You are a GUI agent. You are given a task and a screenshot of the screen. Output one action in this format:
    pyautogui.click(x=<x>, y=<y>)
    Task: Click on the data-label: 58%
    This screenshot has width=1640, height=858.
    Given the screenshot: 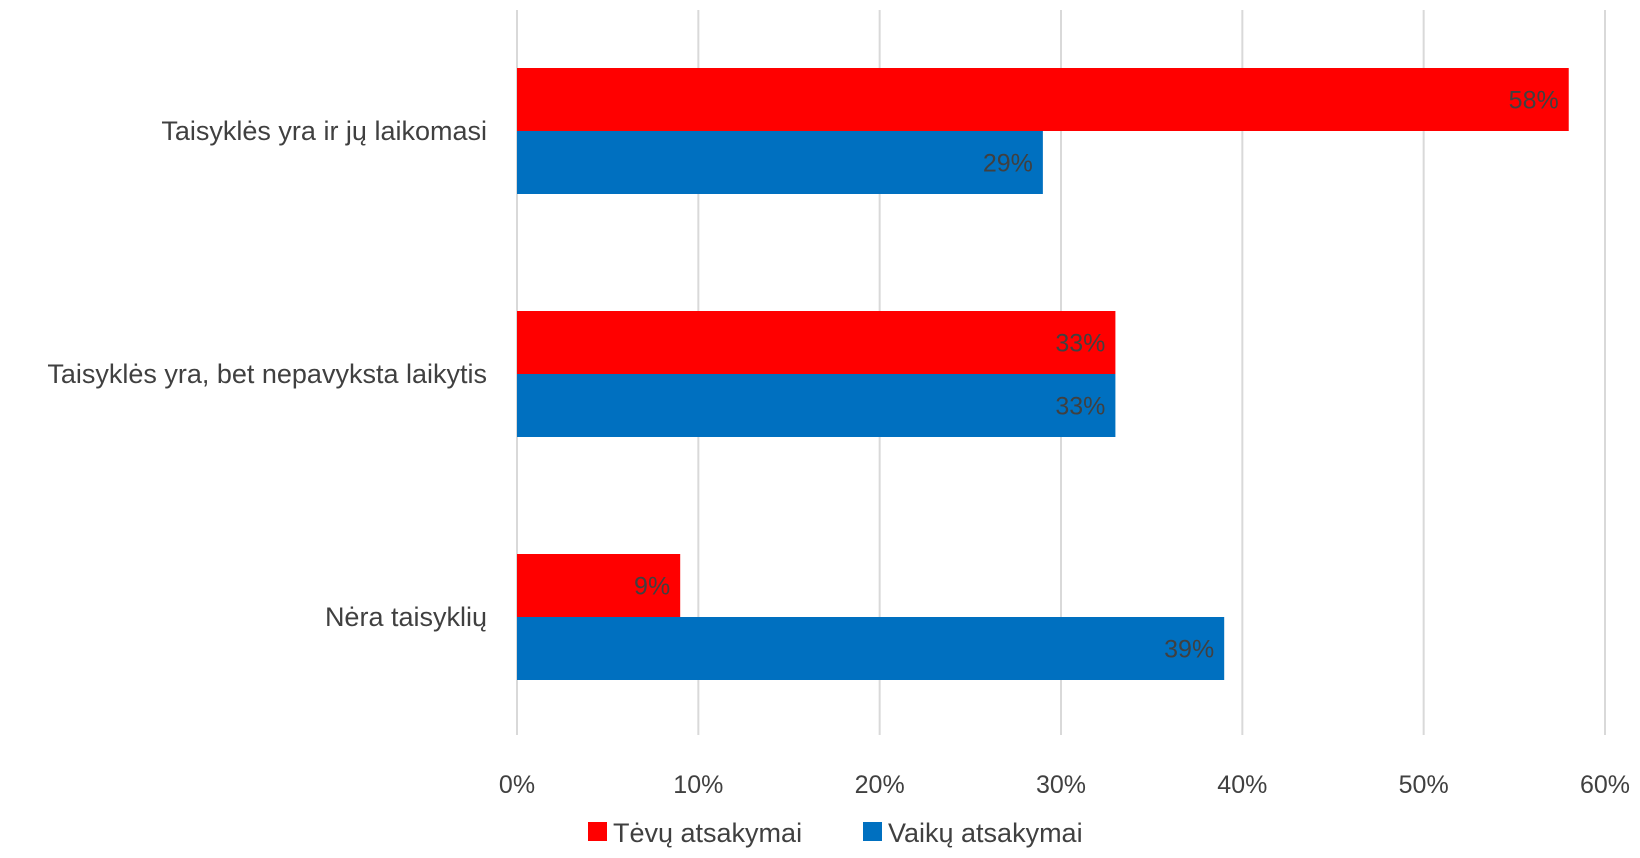 What is the action you would take?
    pyautogui.click(x=1534, y=101)
    